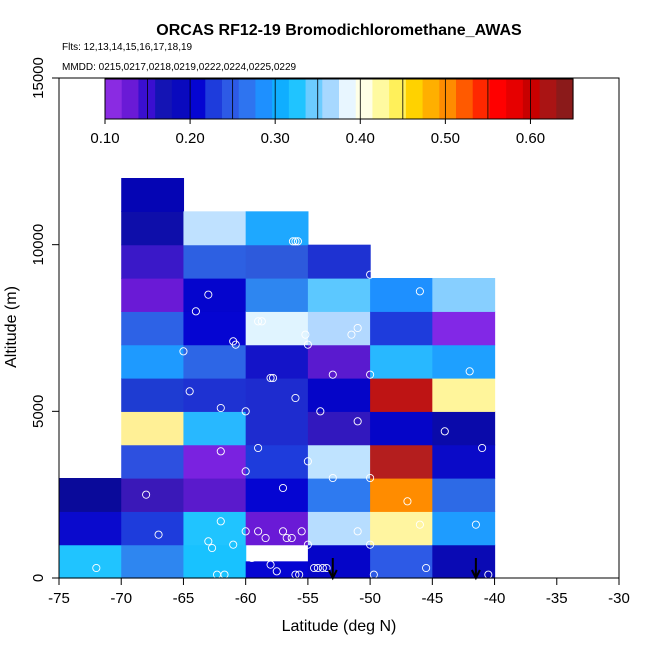 This screenshot has height=650, width=650. I want to click on y-axis-label: Altitude (m), so click(11, 327).